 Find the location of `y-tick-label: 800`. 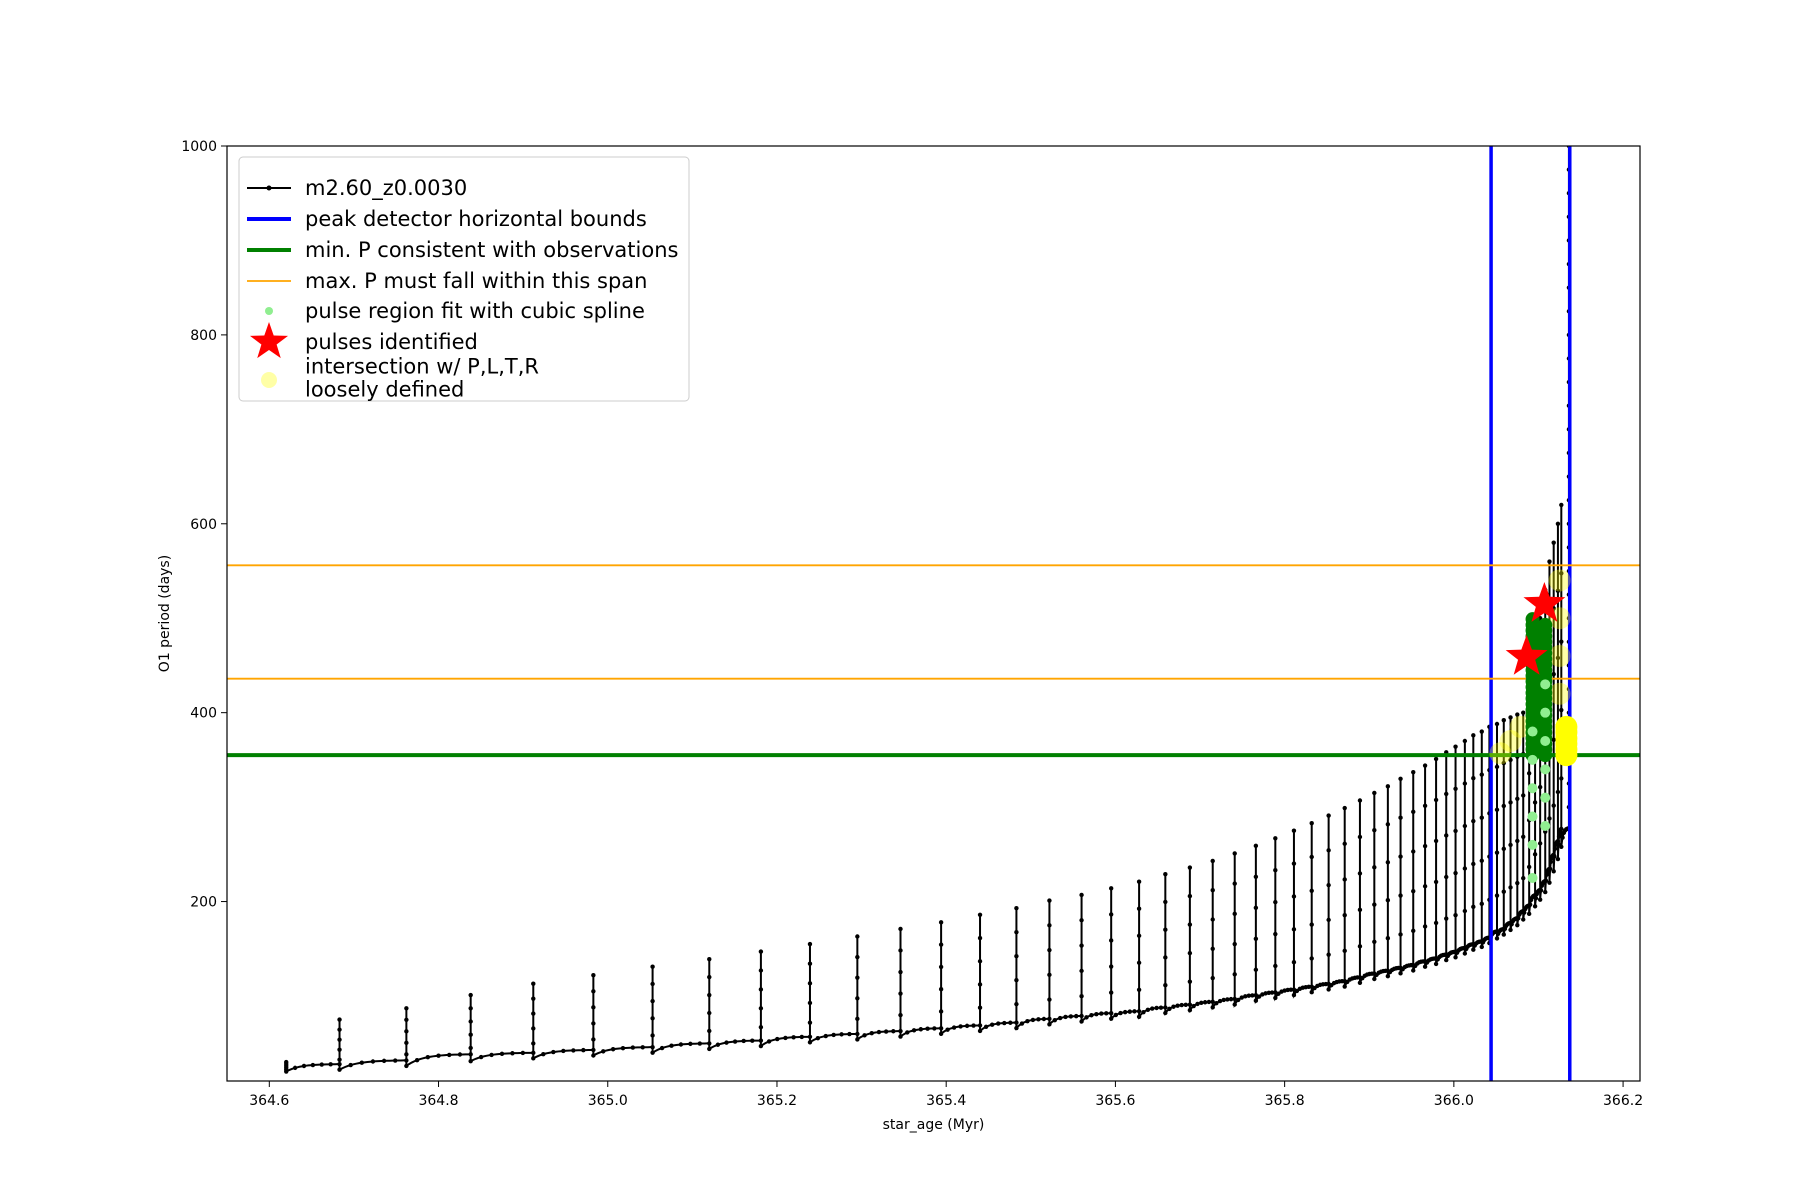

y-tick-label: 800 is located at coordinates (203, 336).